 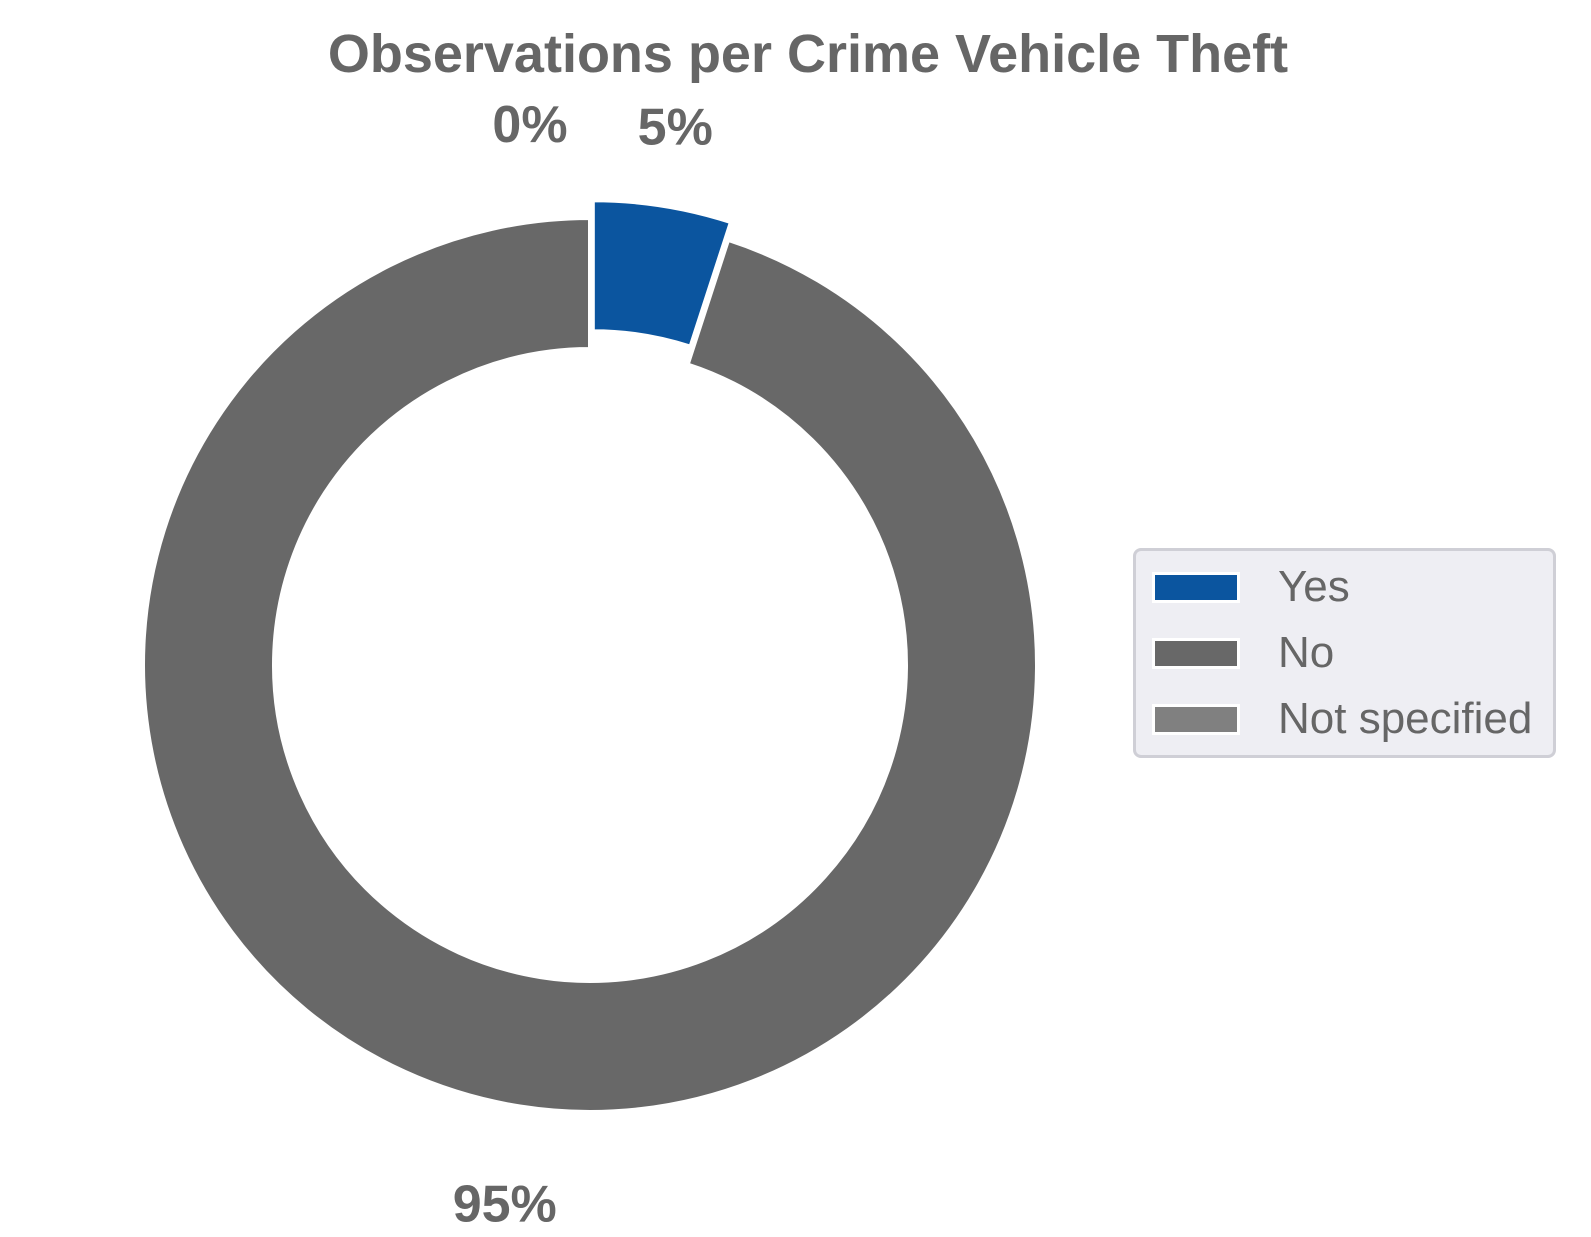 I want to click on legend-swatch-not-specified, so click(x=1196, y=719).